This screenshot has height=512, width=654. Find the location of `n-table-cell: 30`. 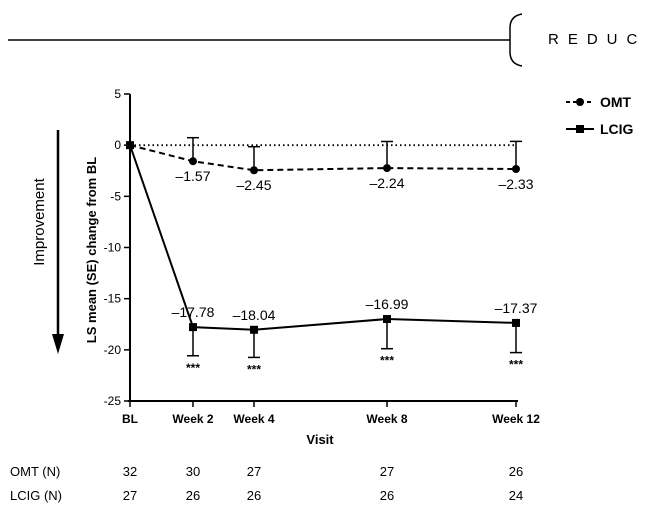

n-table-cell: 30 is located at coordinates (193, 471).